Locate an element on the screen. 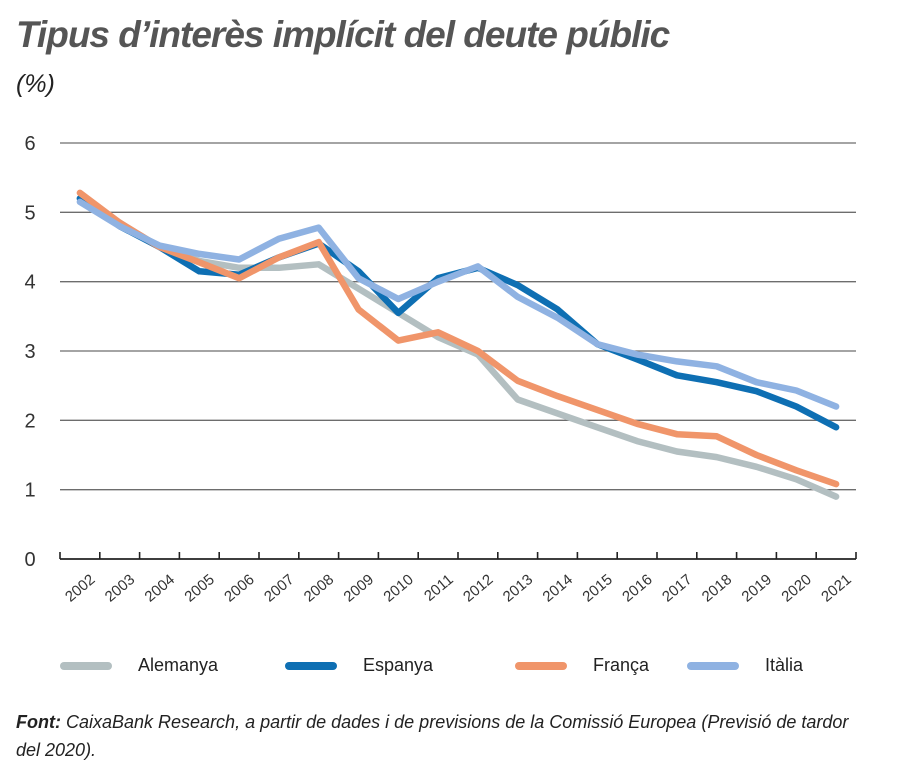  legend-label: França is located at coordinates (621, 665).